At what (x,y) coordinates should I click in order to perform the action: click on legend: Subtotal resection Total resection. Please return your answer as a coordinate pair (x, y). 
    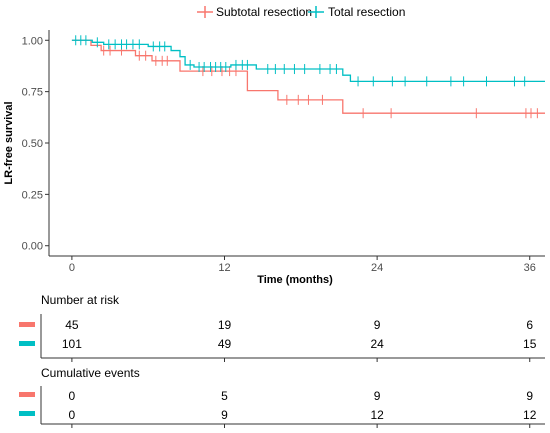
    Looking at the image, I should click on (301, 12).